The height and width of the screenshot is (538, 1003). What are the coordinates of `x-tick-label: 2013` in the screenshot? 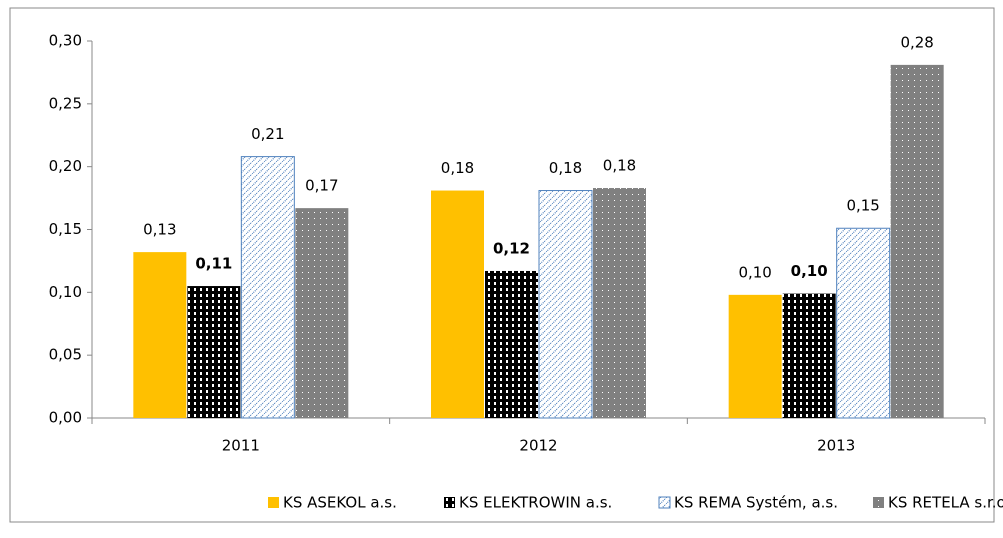 It's located at (836, 446).